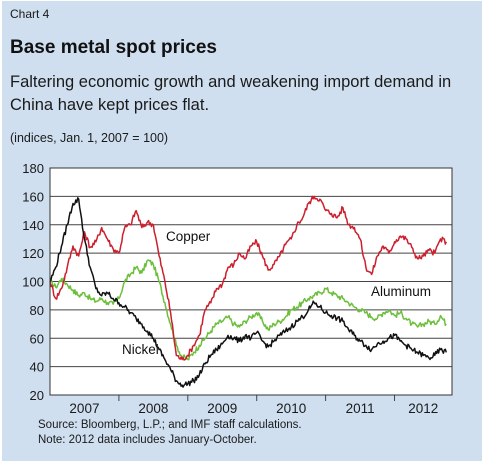 This screenshot has height=467, width=488. Describe the element at coordinates (423, 408) in the screenshot. I see `x-tick-label: 2012` at that location.